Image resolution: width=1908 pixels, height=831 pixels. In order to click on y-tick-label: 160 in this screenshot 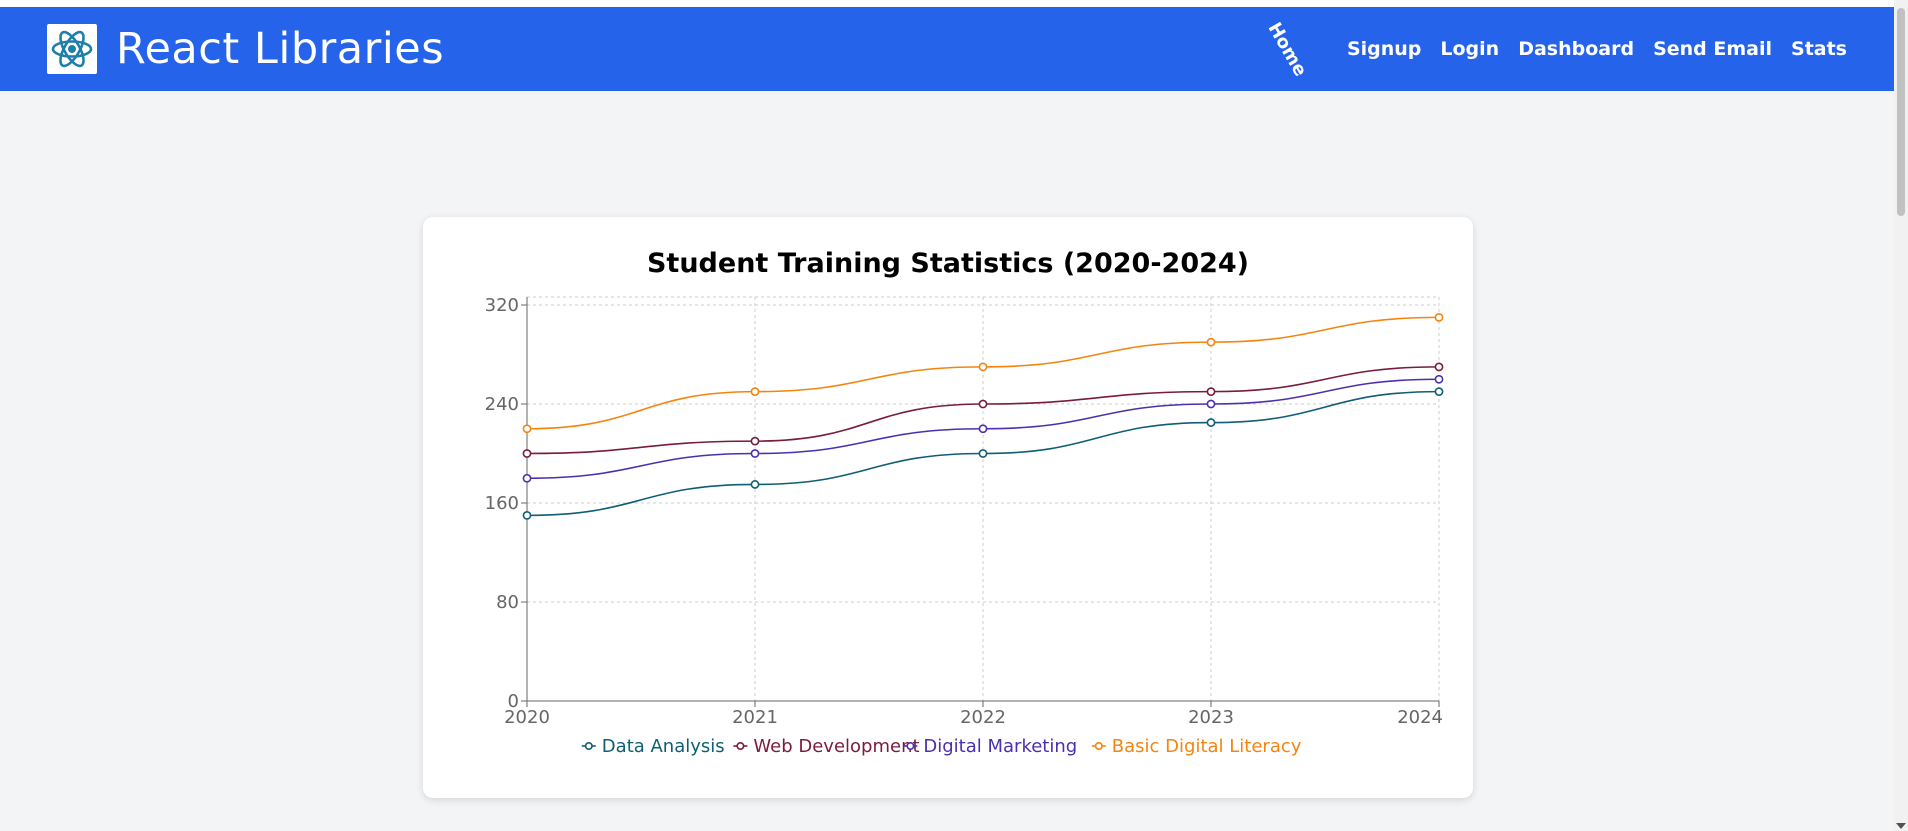, I will do `click(502, 503)`.